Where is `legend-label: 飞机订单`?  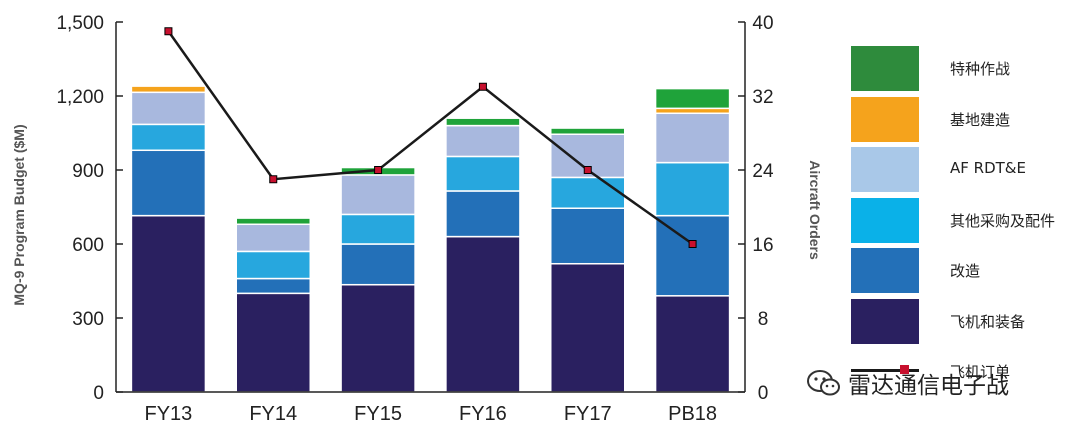 legend-label: 飞机订单 is located at coordinates (980, 372).